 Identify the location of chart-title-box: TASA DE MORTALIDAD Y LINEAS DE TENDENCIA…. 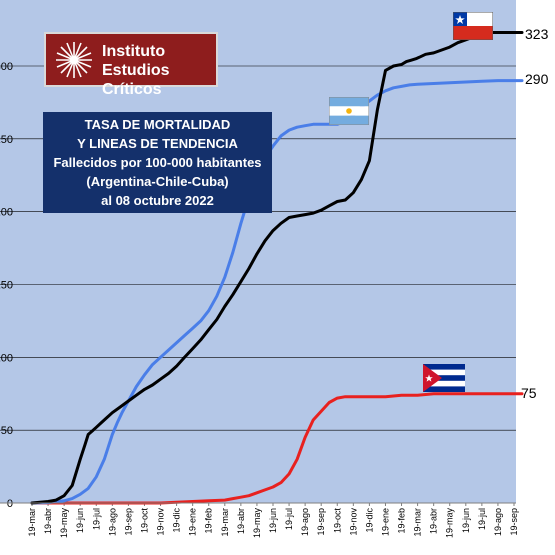
(157, 162).